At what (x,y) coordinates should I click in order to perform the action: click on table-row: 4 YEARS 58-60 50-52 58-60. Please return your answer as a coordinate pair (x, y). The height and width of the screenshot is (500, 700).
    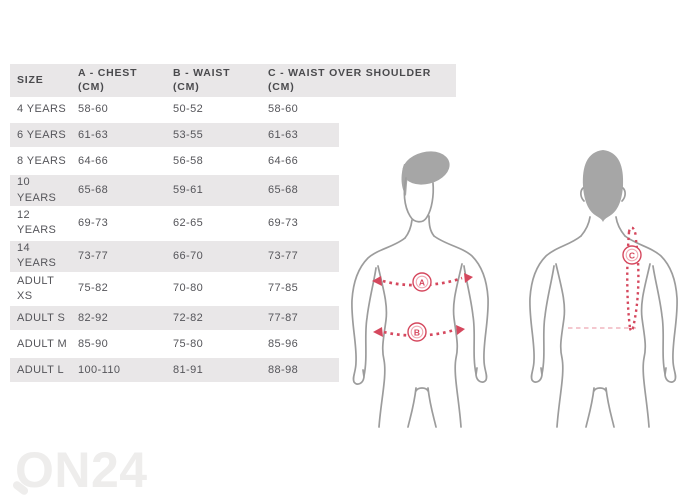
    Looking at the image, I should click on (174, 110).